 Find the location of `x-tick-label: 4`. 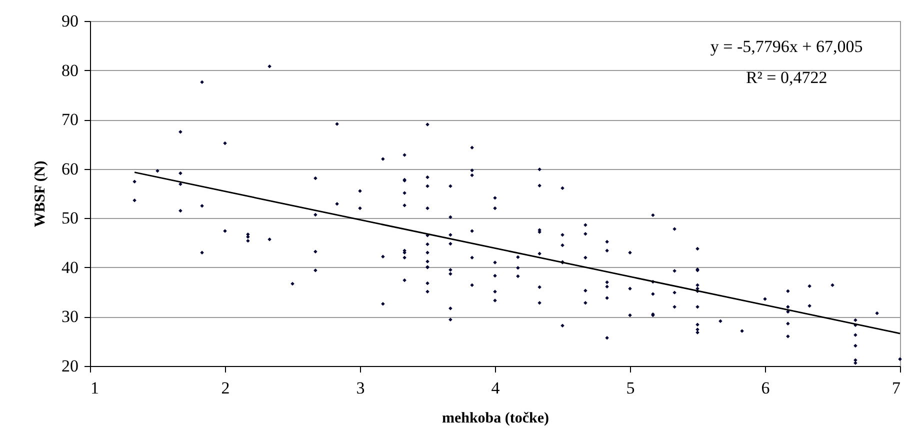

x-tick-label: 4 is located at coordinates (495, 388).